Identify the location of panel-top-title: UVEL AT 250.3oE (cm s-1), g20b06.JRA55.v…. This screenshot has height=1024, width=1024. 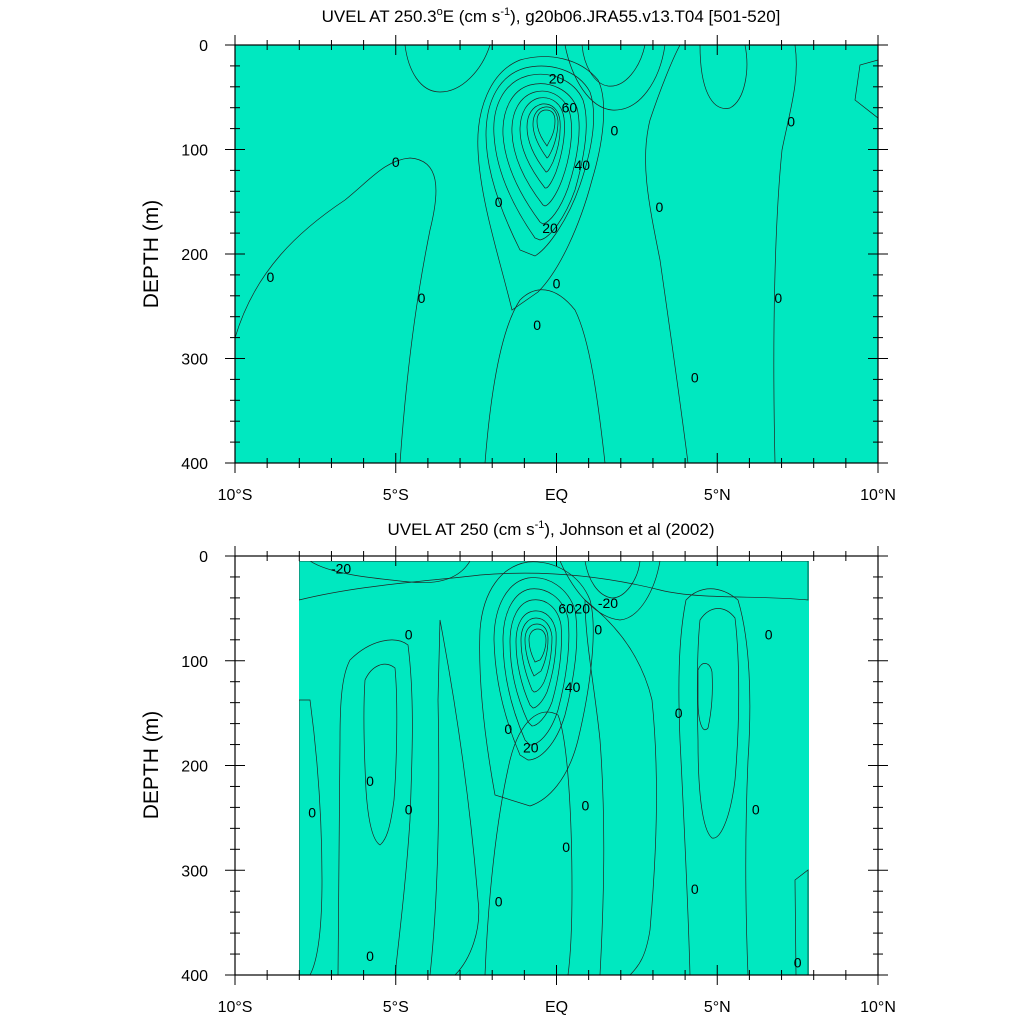
(551, 16).